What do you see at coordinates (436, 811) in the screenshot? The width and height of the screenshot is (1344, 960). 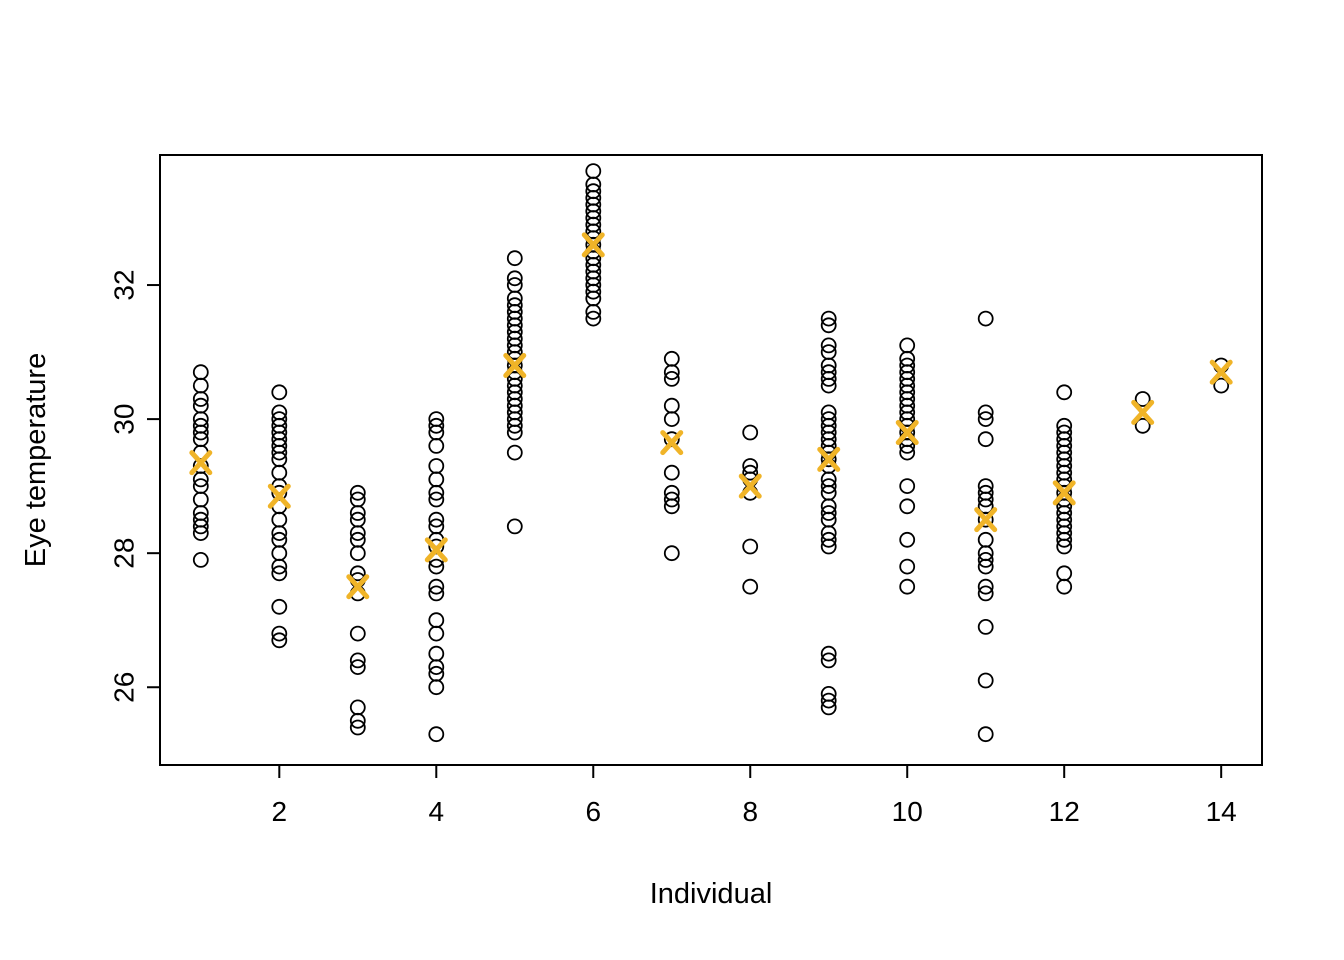 I see `x-tick-label: 4` at bounding box center [436, 811].